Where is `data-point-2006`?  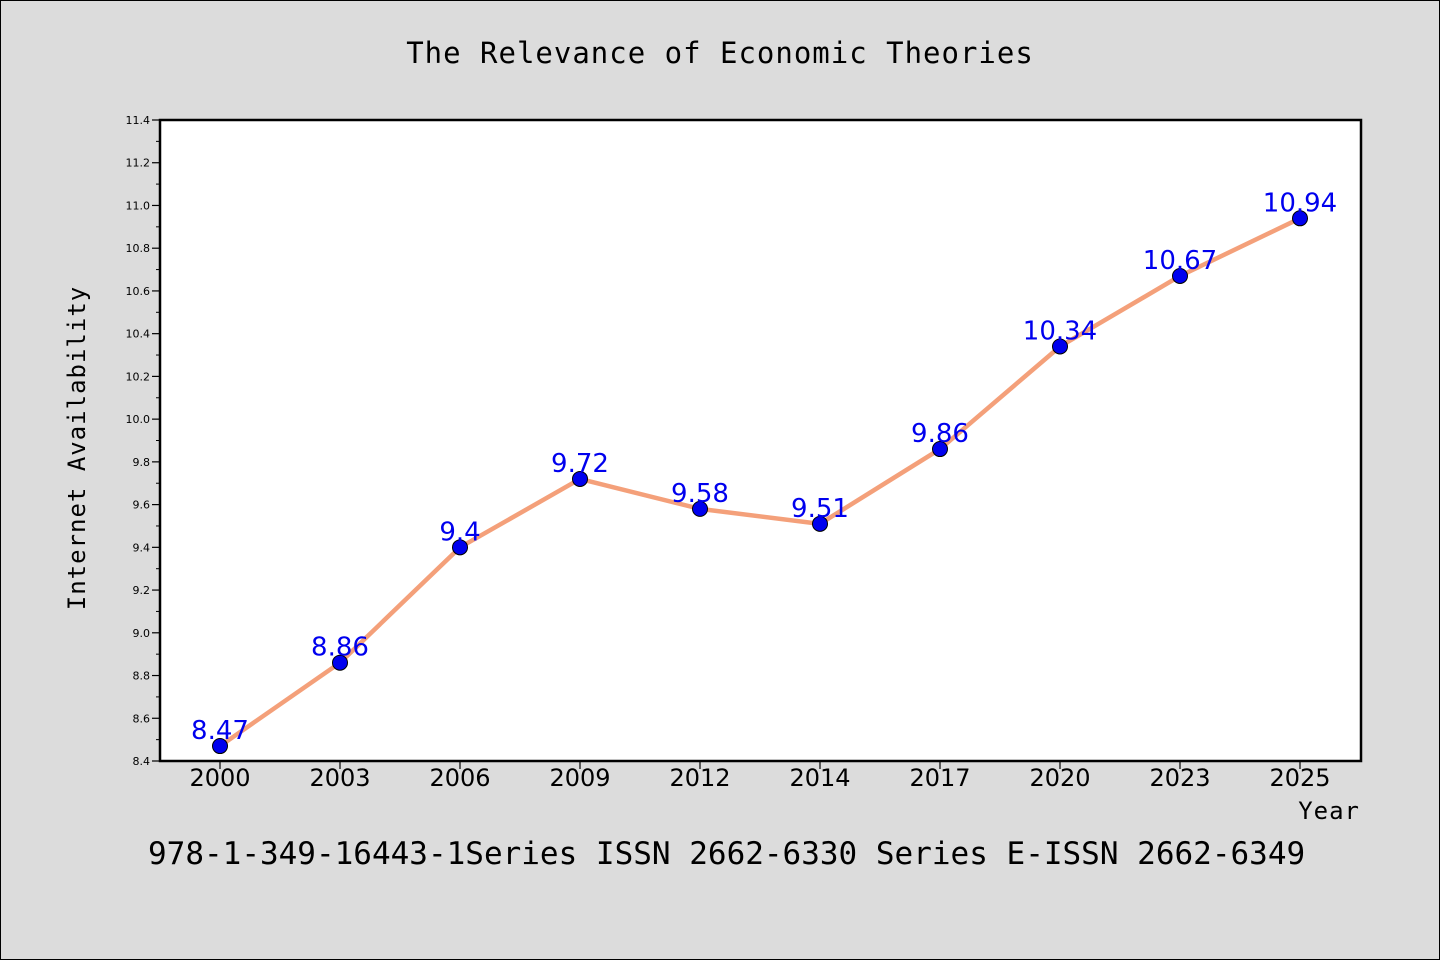 data-point-2006 is located at coordinates (460, 547).